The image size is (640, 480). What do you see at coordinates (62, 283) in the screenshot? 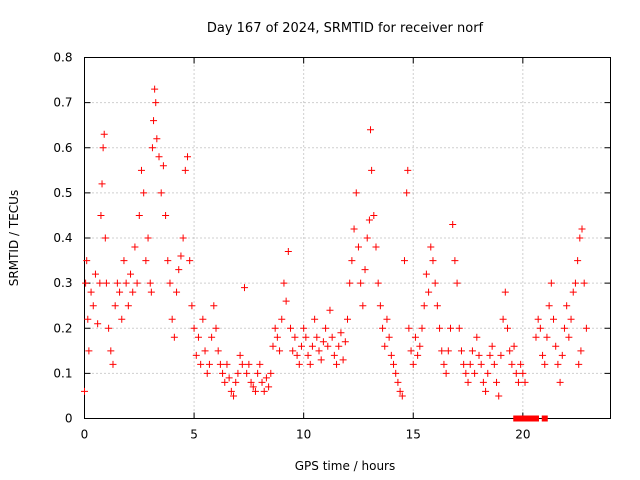
I see `y-tick-label: 0.3` at bounding box center [62, 283].